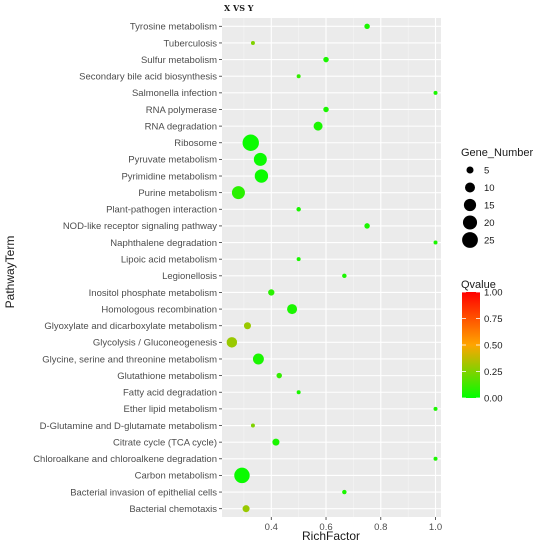 The height and width of the screenshot is (548, 550). What do you see at coordinates (489, 240) in the screenshot?
I see `size-legend-label: 25` at bounding box center [489, 240].